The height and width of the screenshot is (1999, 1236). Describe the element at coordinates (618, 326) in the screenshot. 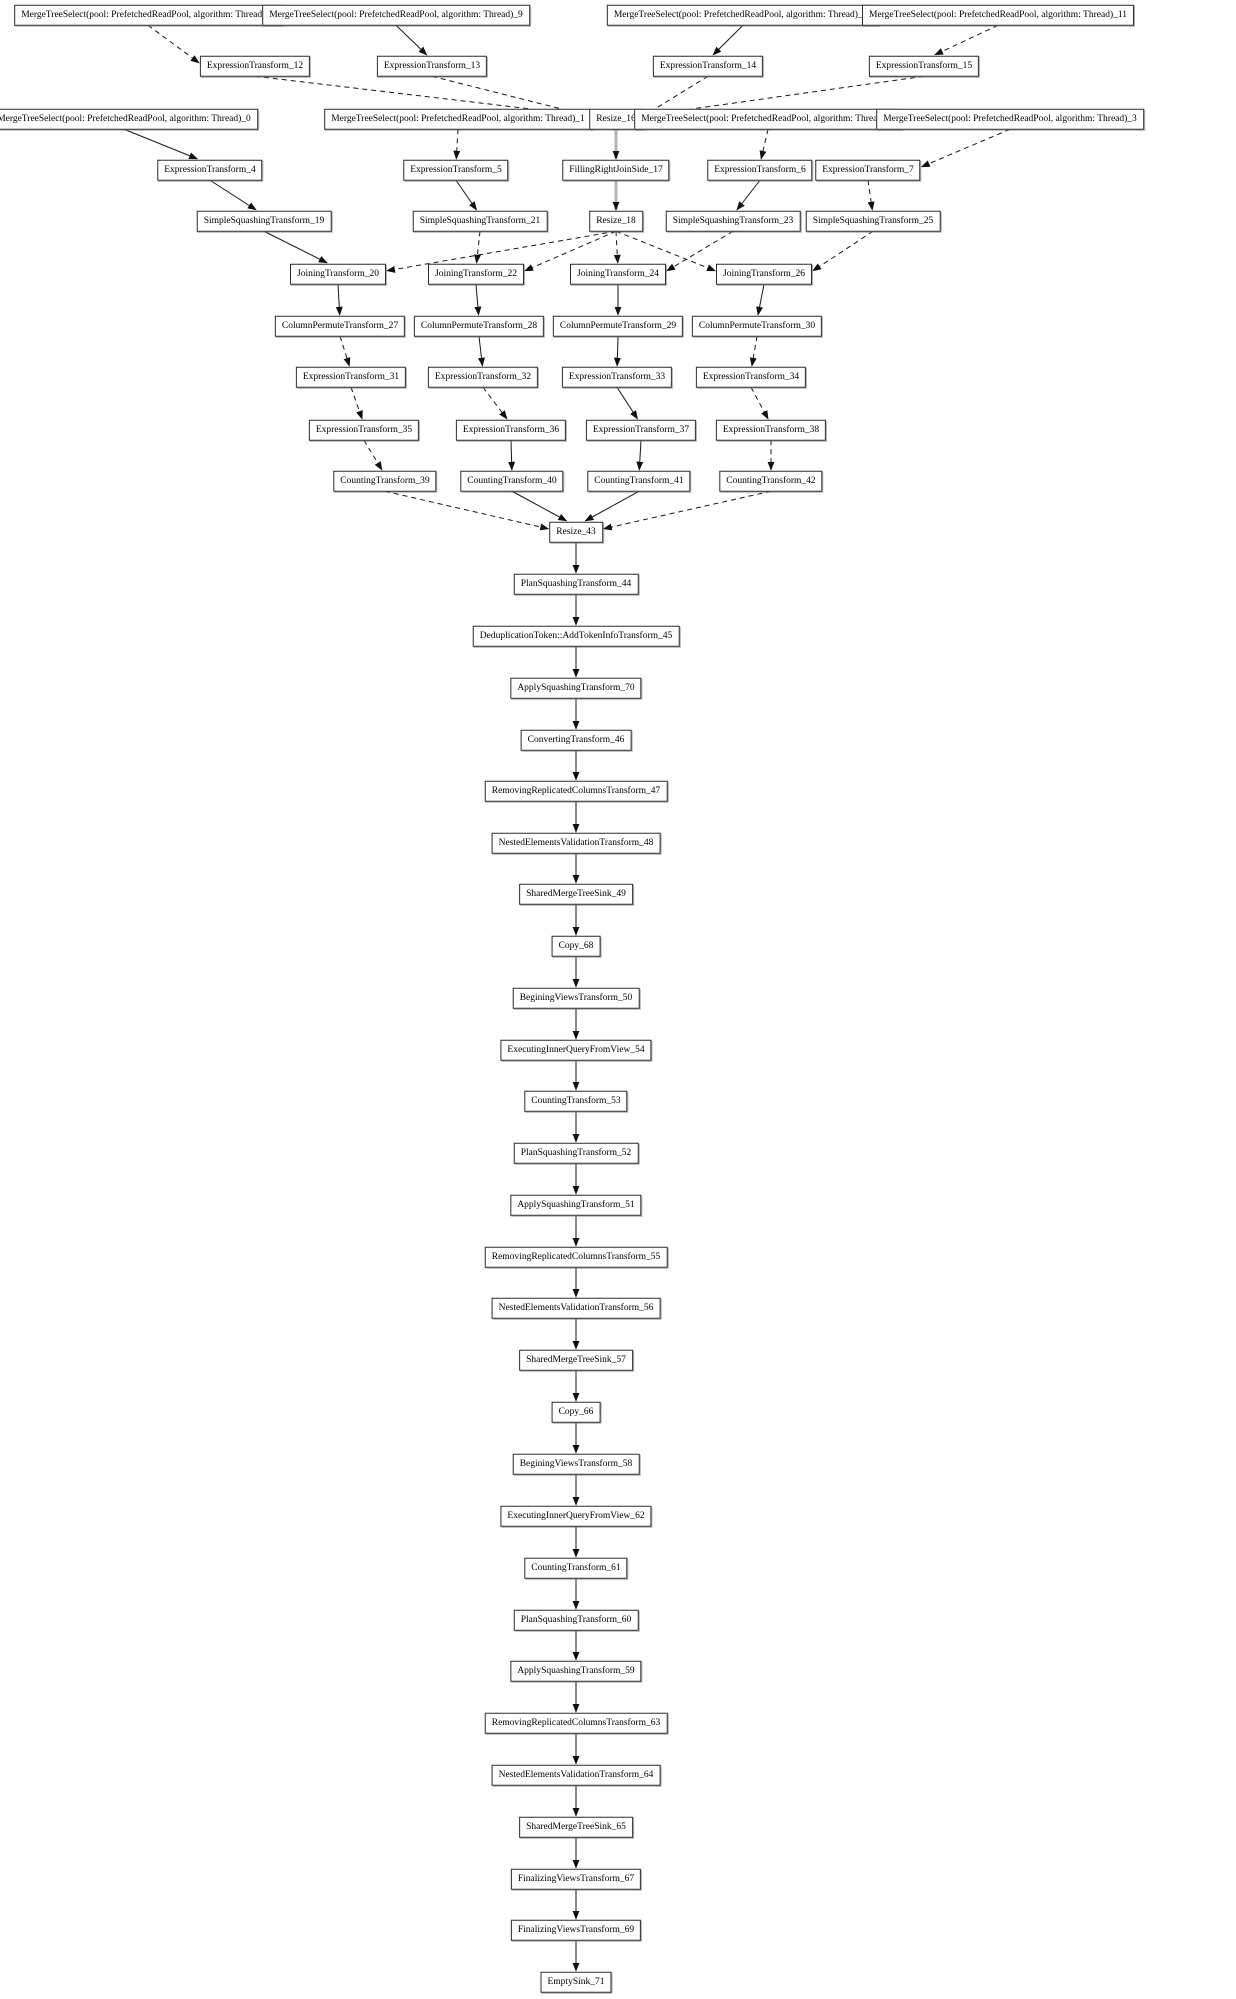

I see `node-ColumnPermuteTransform_29: ColumnPermuteTransform_29` at that location.